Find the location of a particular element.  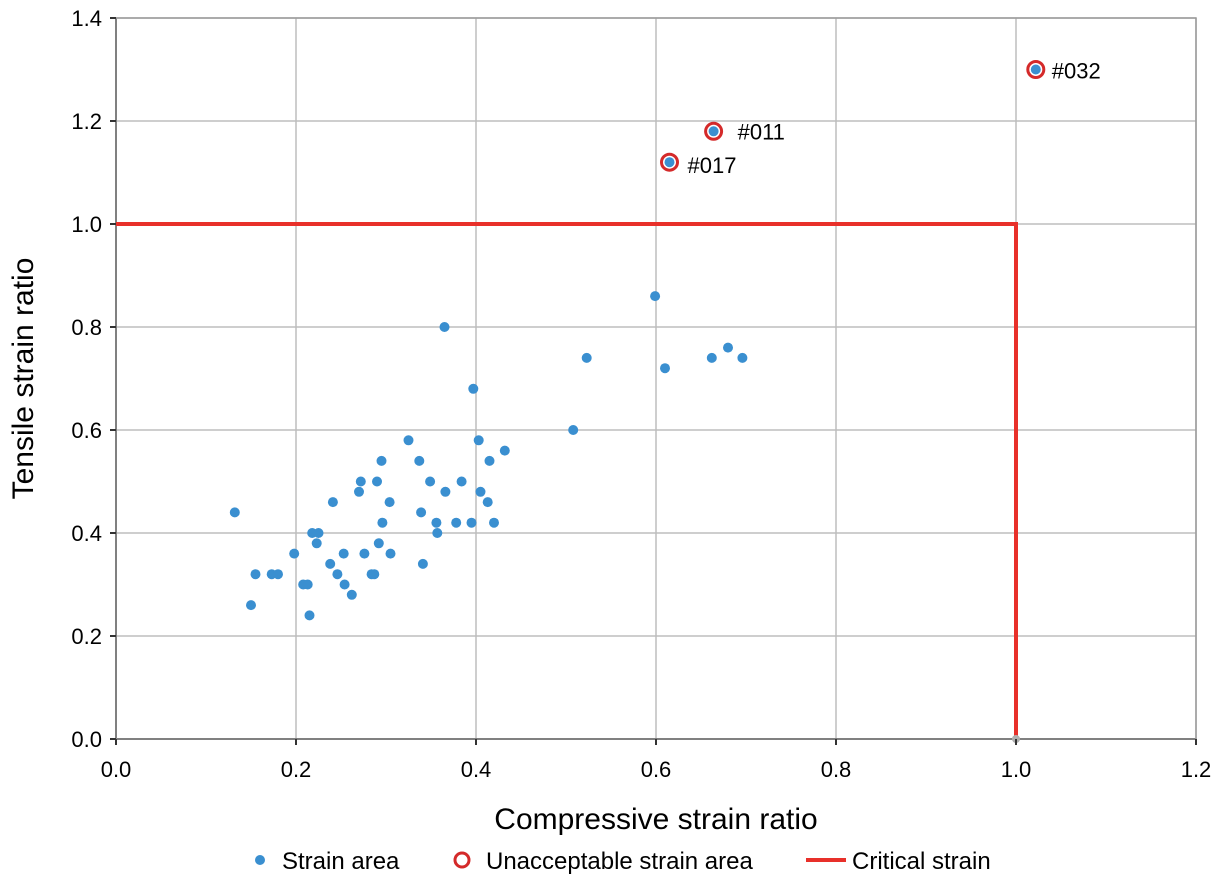

y-tick-label-6: 1.2 is located at coordinates (86, 121).